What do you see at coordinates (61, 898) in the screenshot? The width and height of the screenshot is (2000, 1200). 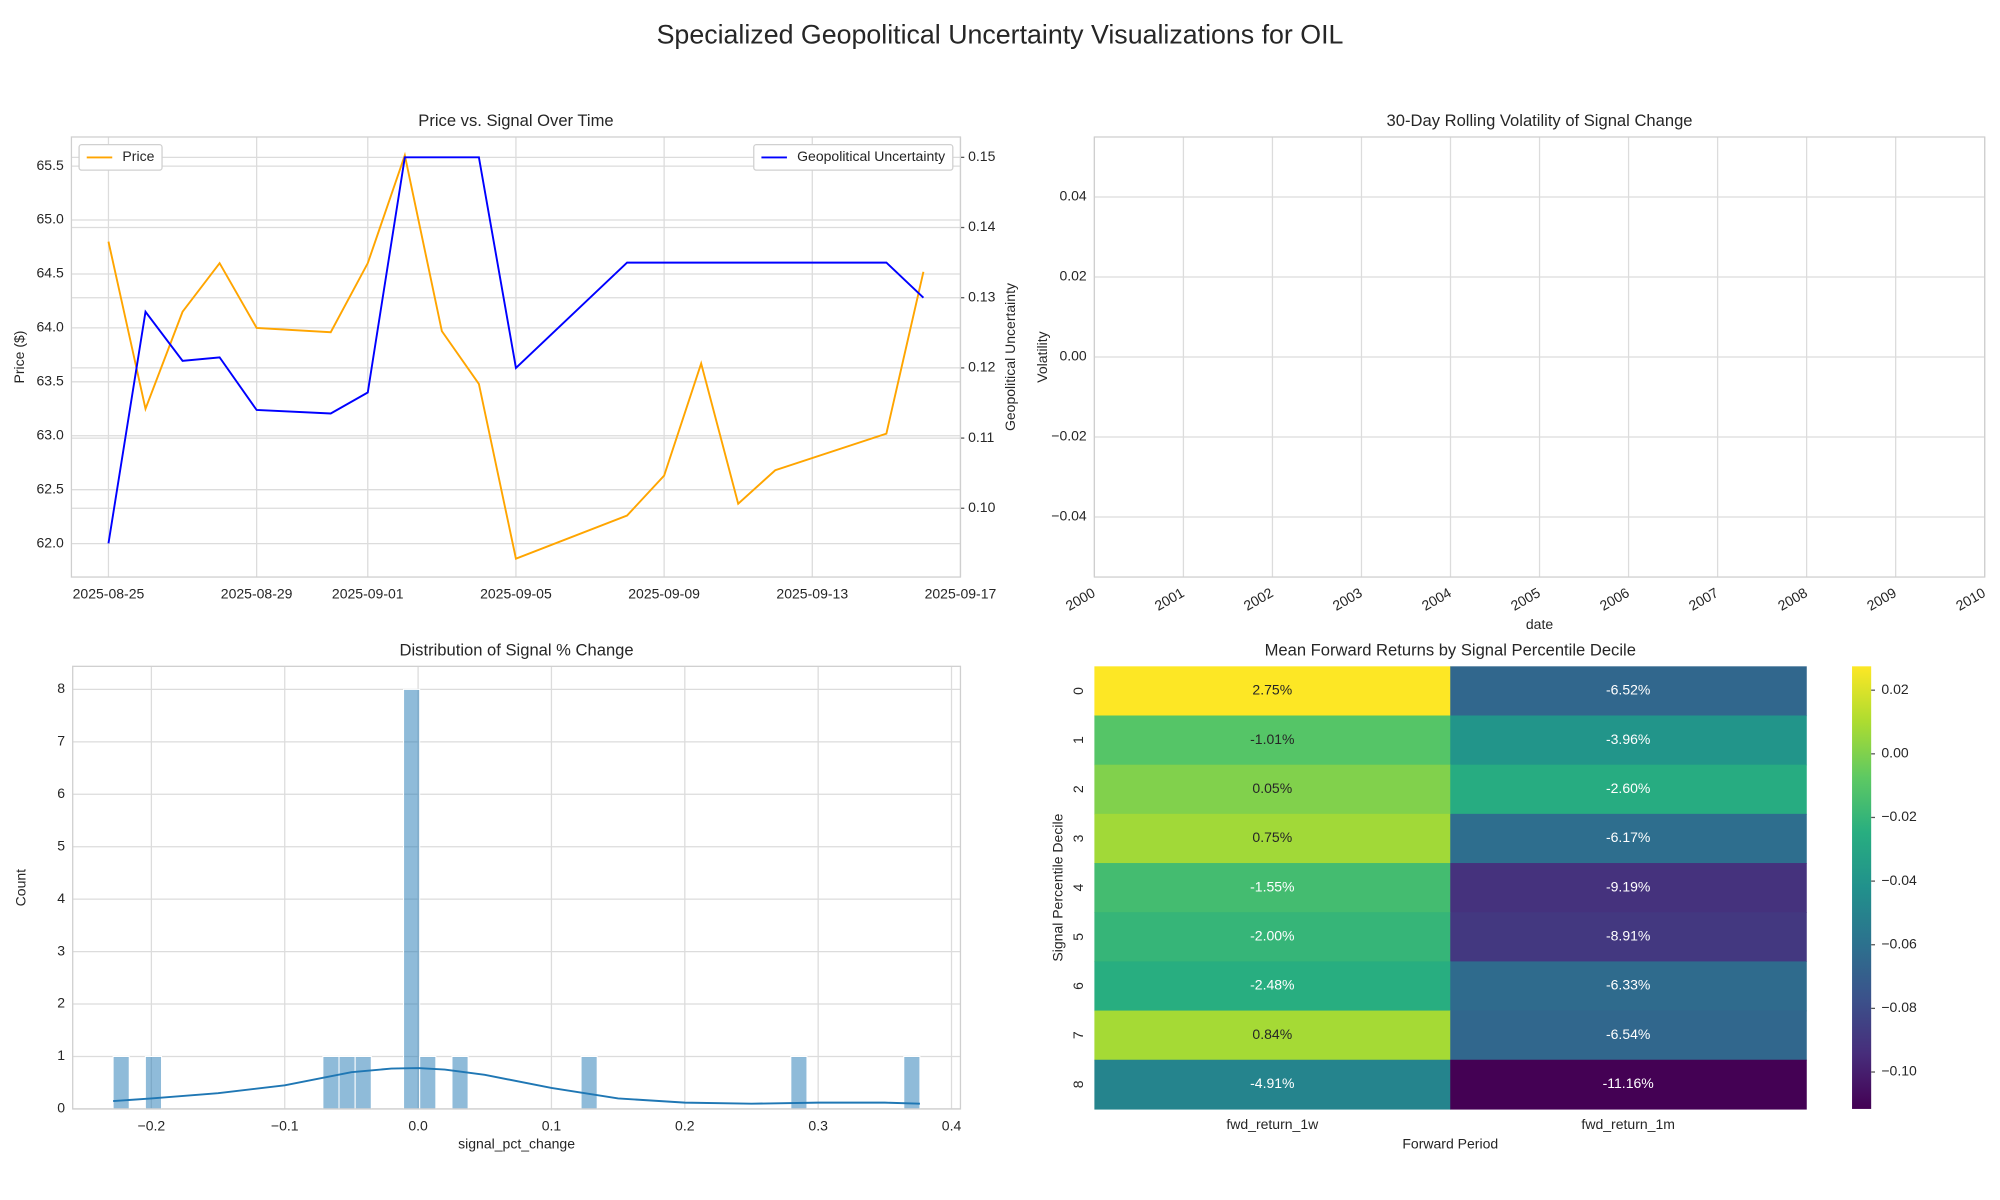 I see `y-tick-label: 4` at bounding box center [61, 898].